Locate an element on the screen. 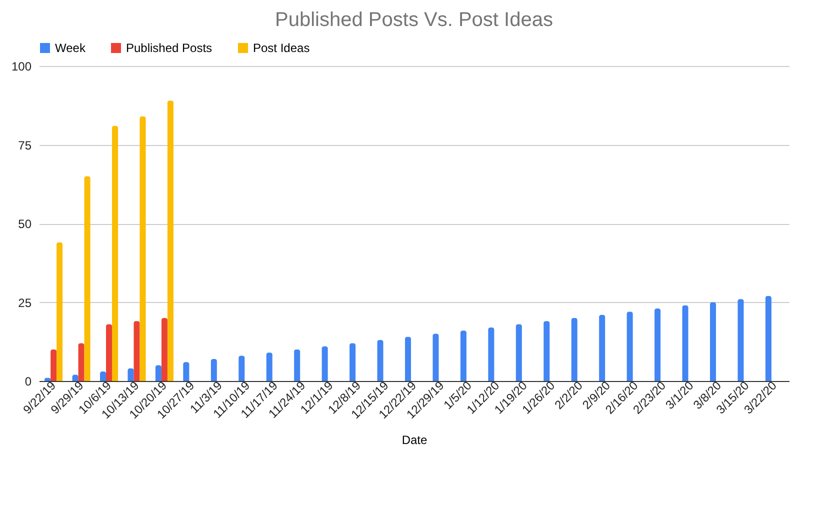  chart-title: Published Posts Vs. Post Ideas is located at coordinates (414, 20).